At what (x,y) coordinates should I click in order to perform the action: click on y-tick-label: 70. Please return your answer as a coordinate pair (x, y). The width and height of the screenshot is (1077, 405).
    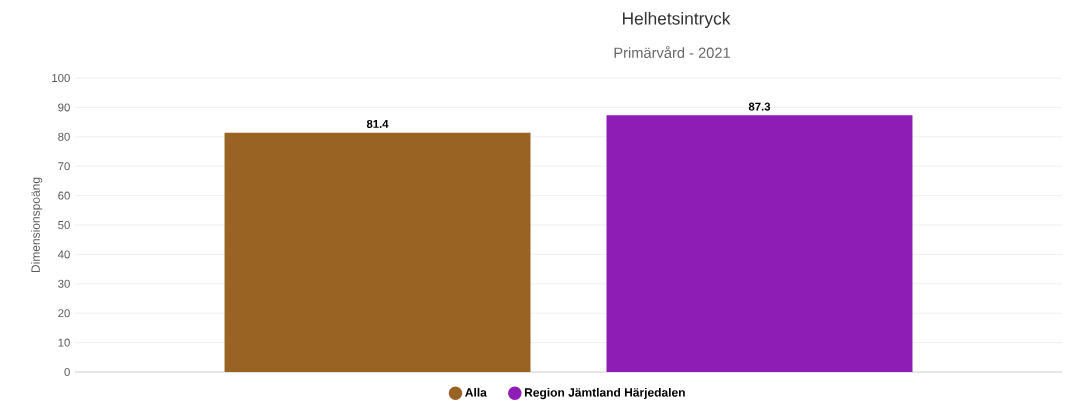
    Looking at the image, I should click on (64, 166).